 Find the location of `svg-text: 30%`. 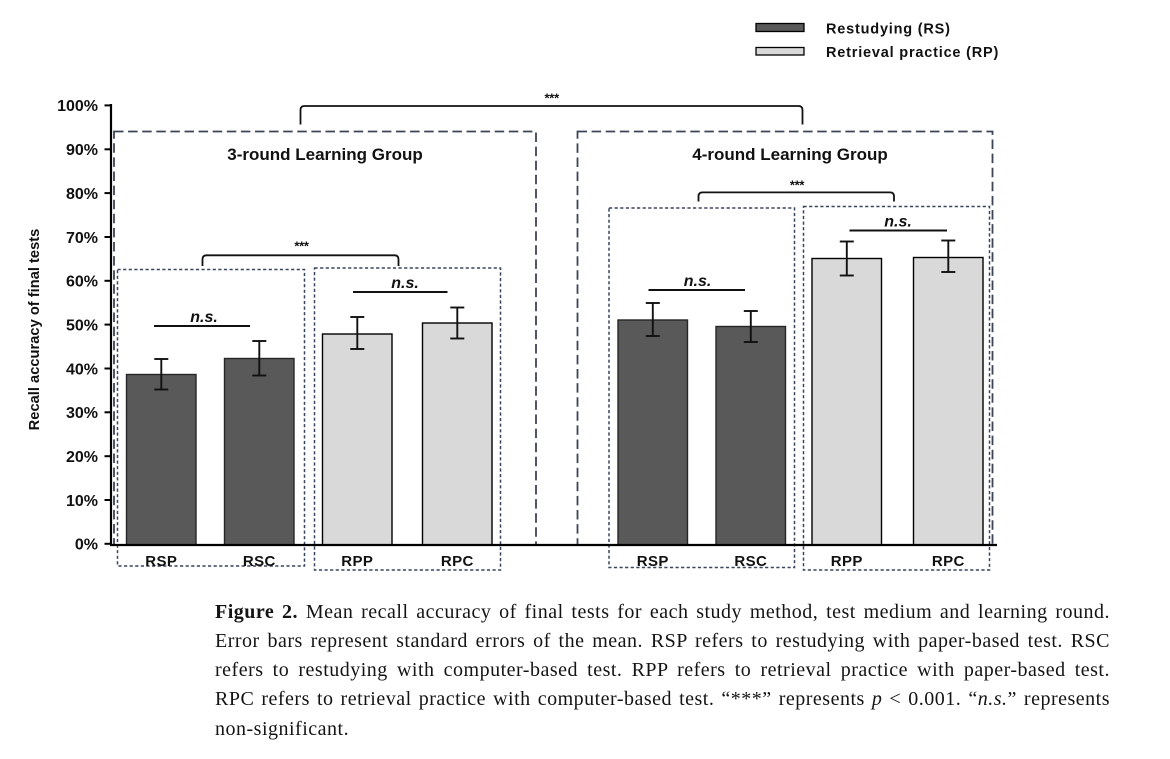

svg-text: 30% is located at coordinates (82, 413).